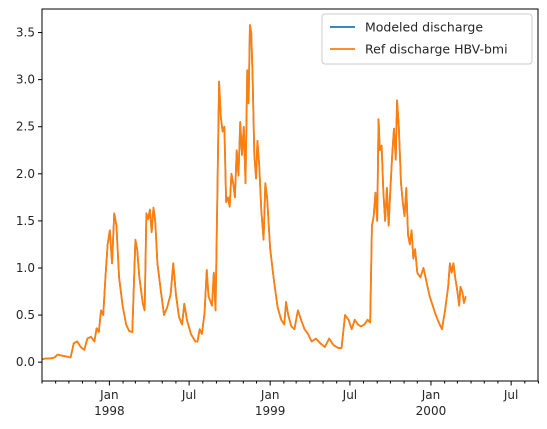 The image size is (547, 429). What do you see at coordinates (25, 221) in the screenshot?
I see `y-tick-label: 1.5` at bounding box center [25, 221].